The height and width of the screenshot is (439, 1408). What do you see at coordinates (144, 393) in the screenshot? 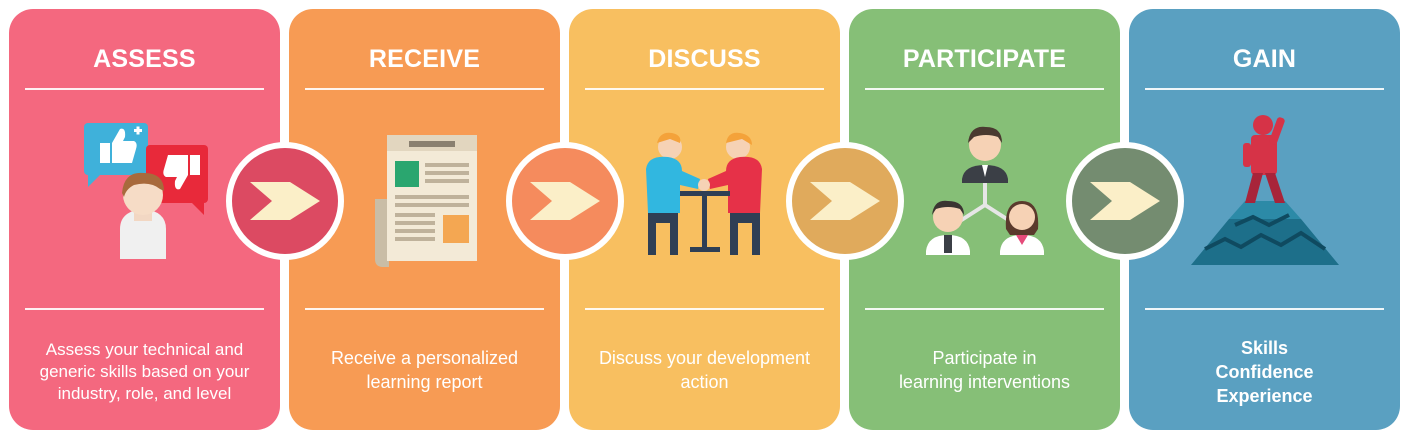
I see `description-line: industry, role, and level` at bounding box center [144, 393].